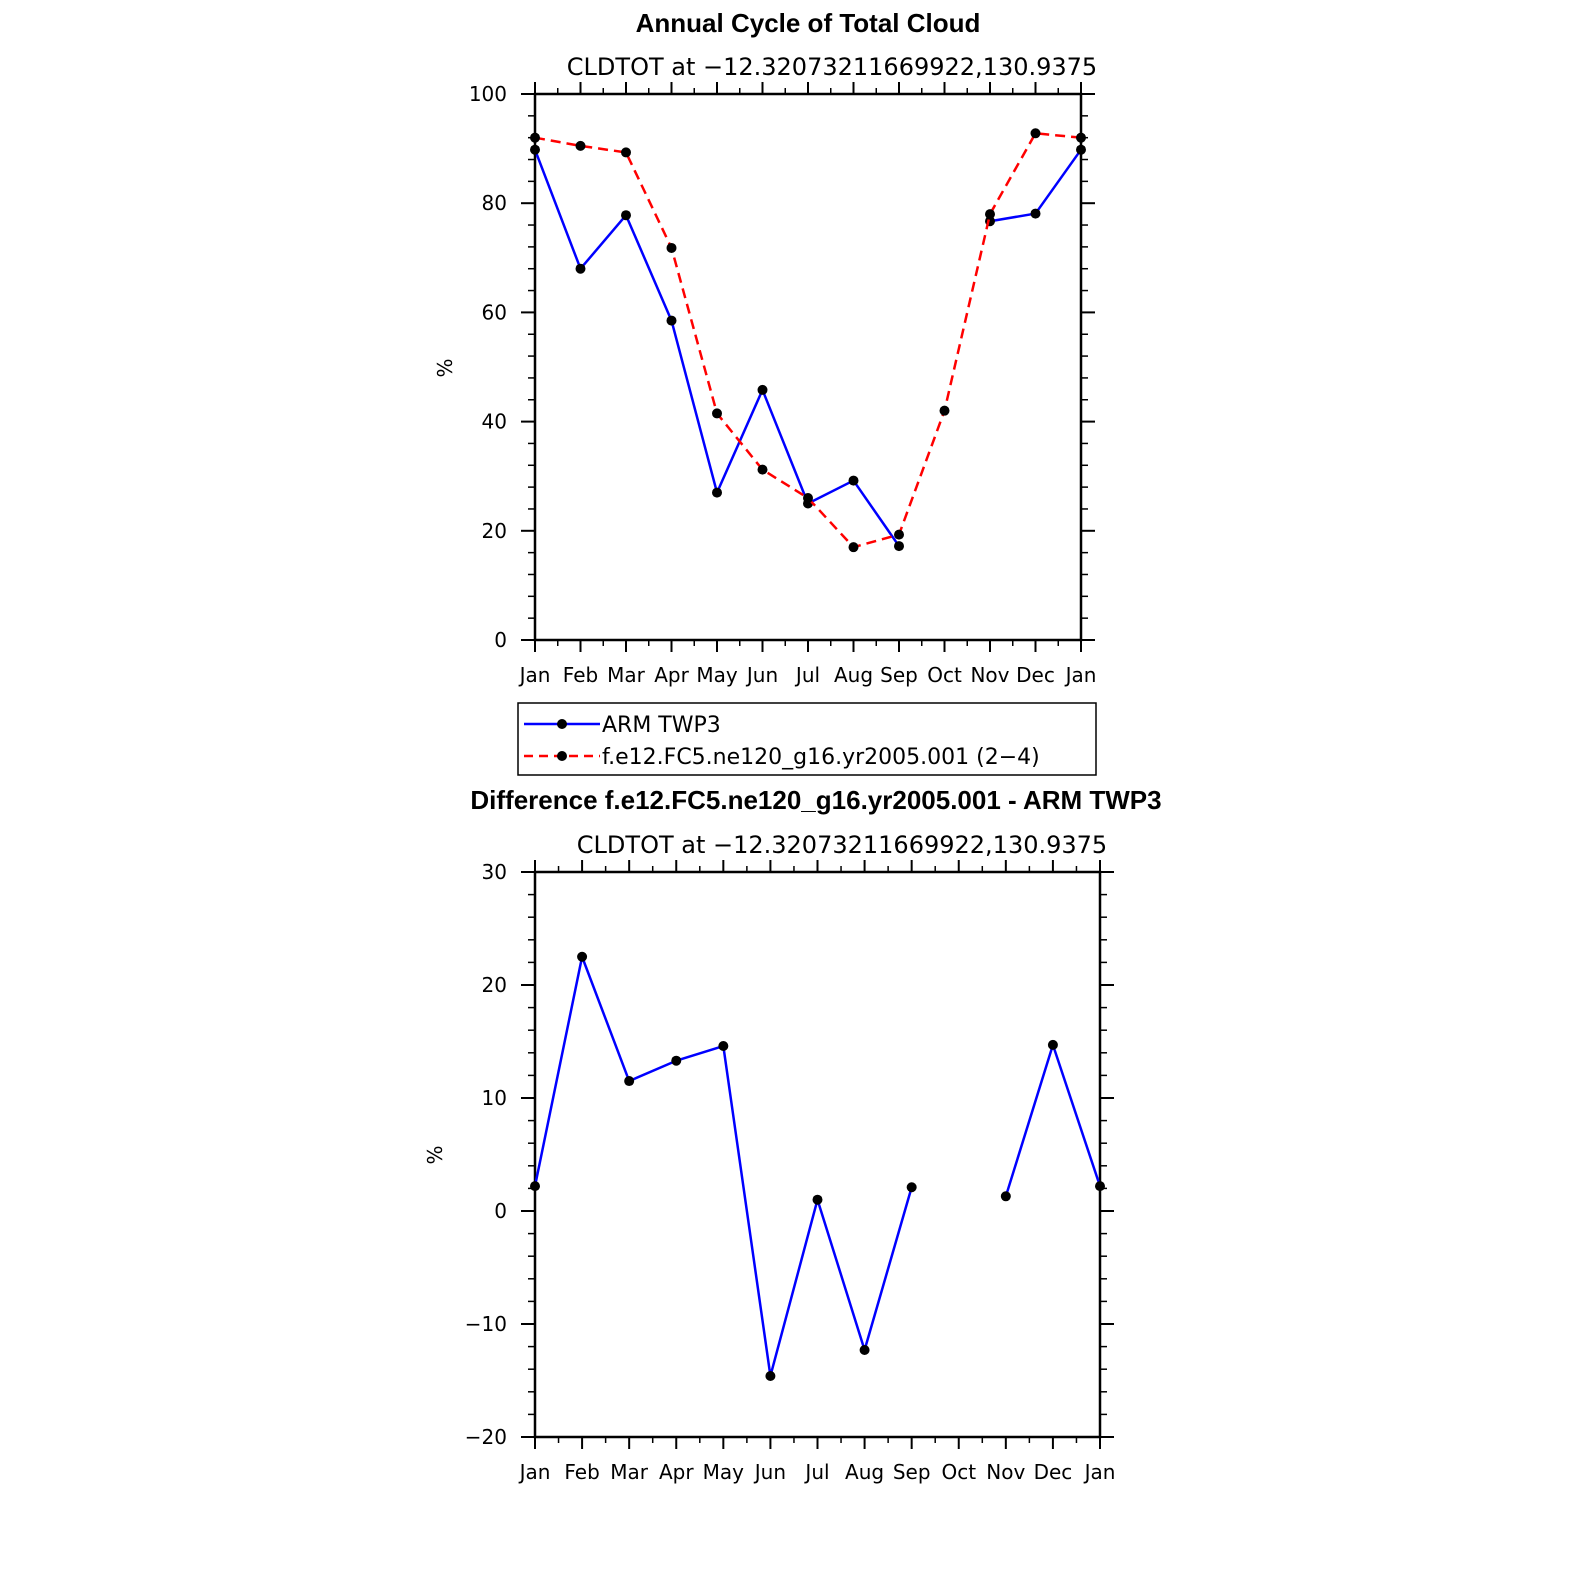 Image resolution: width=1574 pixels, height=1574 pixels. Describe the element at coordinates (494, 312) in the screenshot. I see `y-tick-label: 60` at that location.